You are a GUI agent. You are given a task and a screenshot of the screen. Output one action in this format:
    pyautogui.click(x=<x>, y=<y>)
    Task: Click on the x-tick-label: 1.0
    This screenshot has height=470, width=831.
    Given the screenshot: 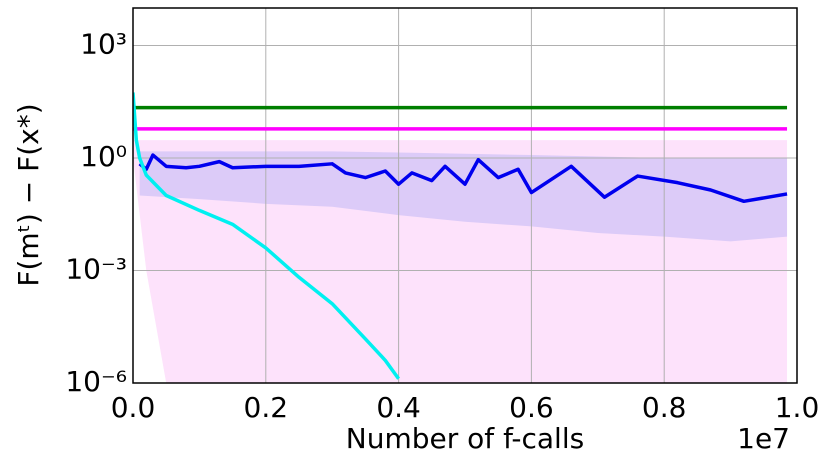 What is the action you would take?
    pyautogui.click(x=797, y=407)
    